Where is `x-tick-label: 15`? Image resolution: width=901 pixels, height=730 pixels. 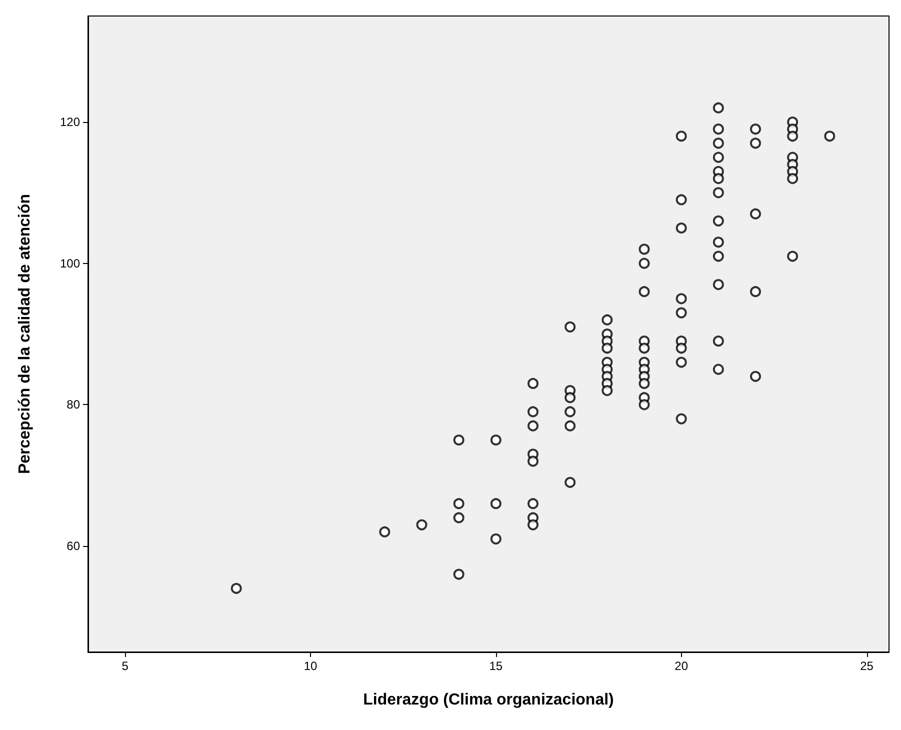
x-tick-label: 15 is located at coordinates (496, 666).